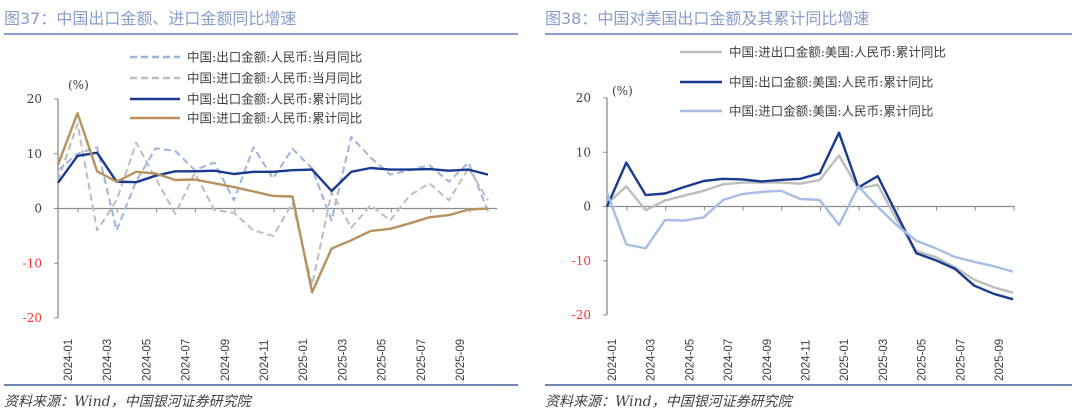 Image resolution: width=1080 pixels, height=415 pixels. Describe the element at coordinates (150, 18) in the screenshot. I see `chart-title: 图37：中国出口金额、进口金额同比增速` at that location.